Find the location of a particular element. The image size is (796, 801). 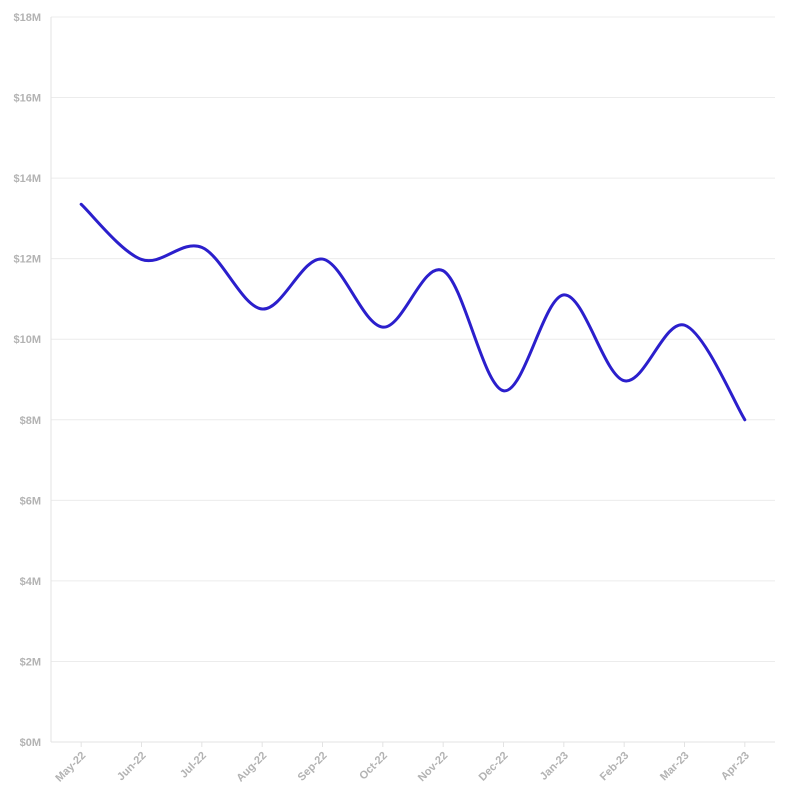

y-tick-label: $12M is located at coordinates (27, 260).